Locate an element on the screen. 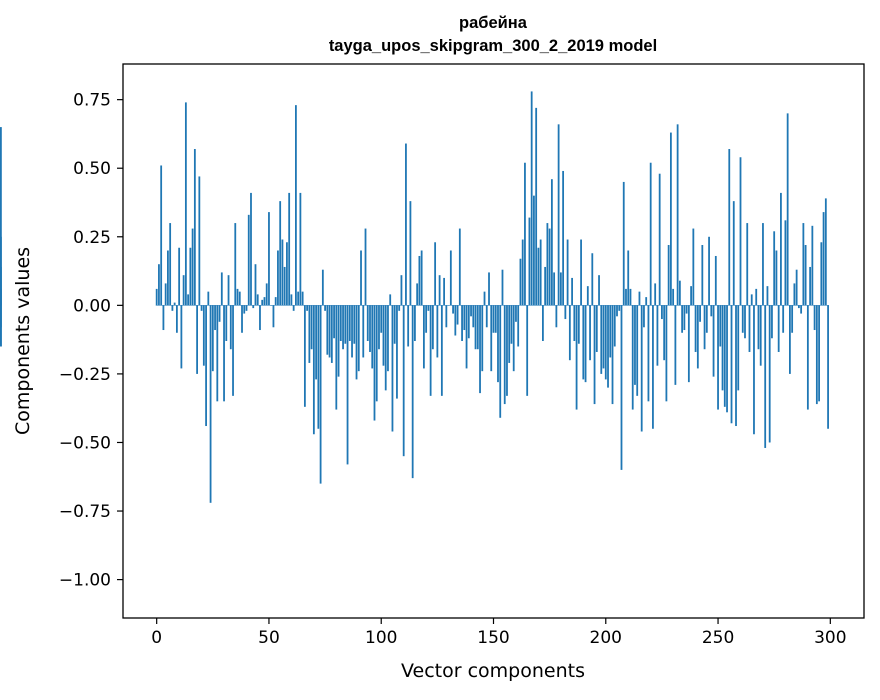  y-tick-label: −0.75 is located at coordinates (85, 512).